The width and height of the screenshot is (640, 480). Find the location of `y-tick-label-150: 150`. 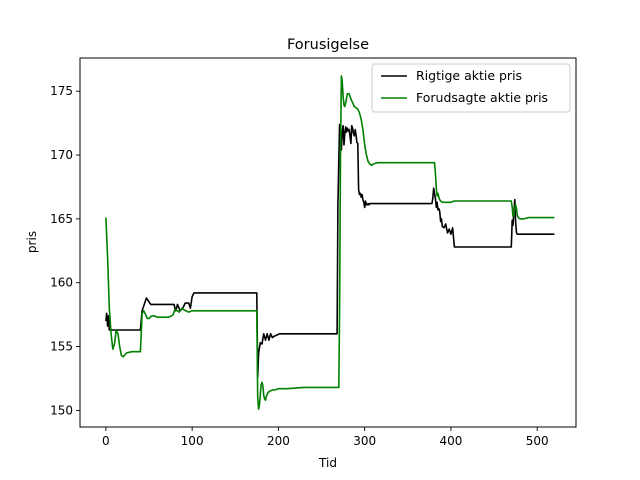

y-tick-label-150: 150 is located at coordinates (61, 410).